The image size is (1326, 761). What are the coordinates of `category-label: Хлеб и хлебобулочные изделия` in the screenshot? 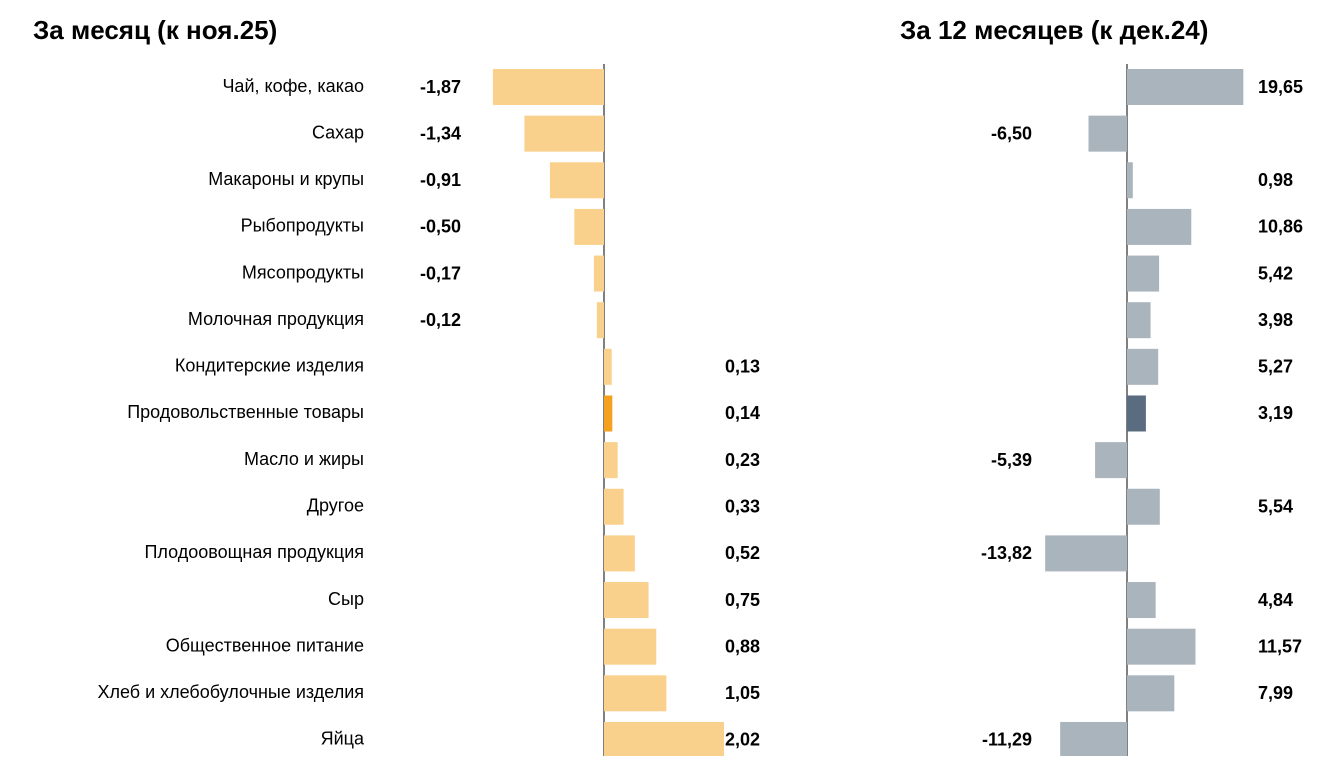 It's located at (230, 692).